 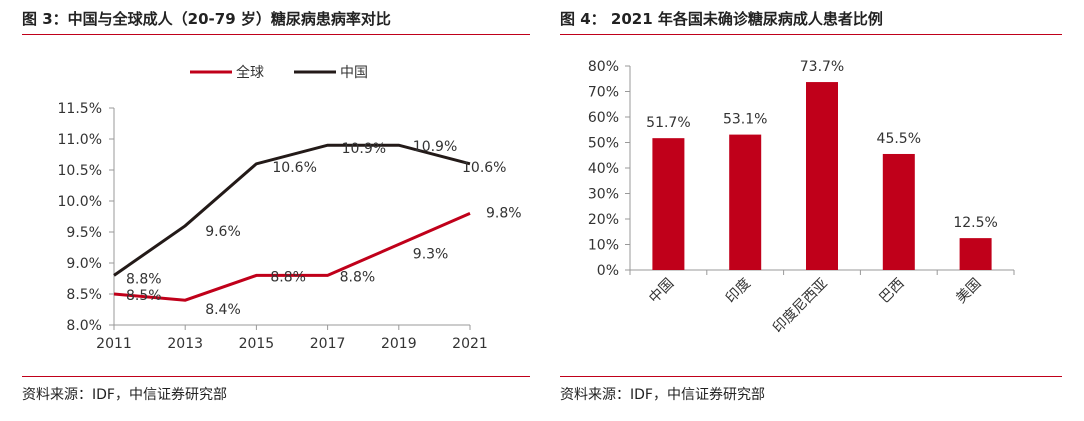 I want to click on data-label-china: 9.6%, so click(x=223, y=232).